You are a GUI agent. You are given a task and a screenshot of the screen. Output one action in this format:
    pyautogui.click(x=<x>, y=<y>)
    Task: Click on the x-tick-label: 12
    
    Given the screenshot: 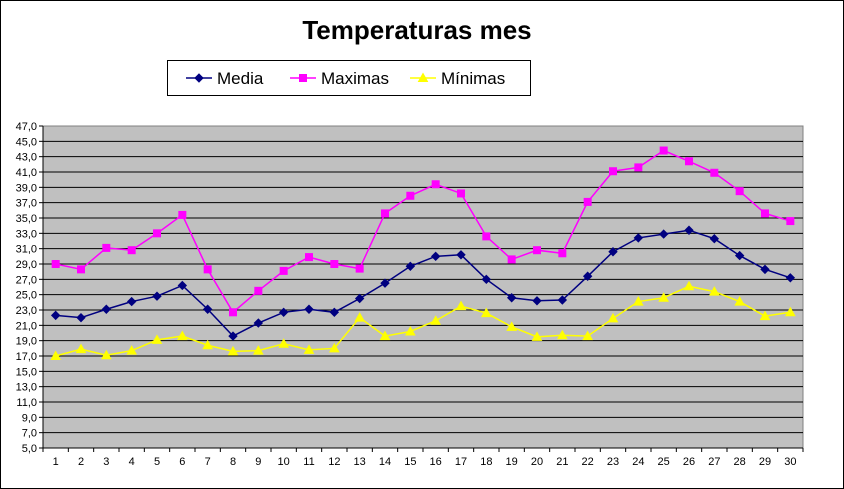 What is the action you would take?
    pyautogui.click(x=334, y=462)
    